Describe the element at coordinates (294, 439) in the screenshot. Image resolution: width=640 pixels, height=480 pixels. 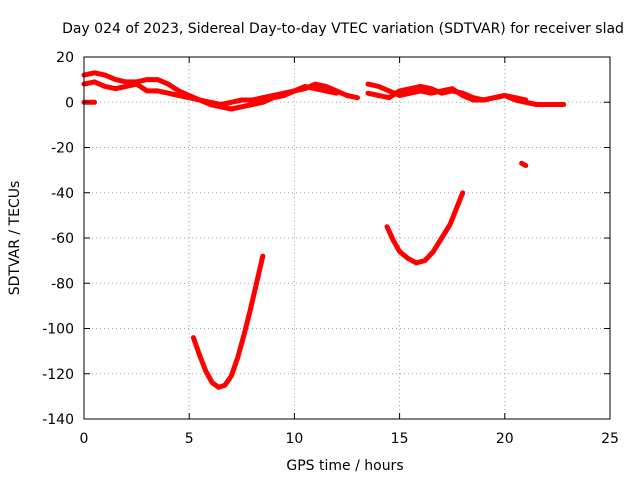
I see `x-tick-label: 10` at that location.